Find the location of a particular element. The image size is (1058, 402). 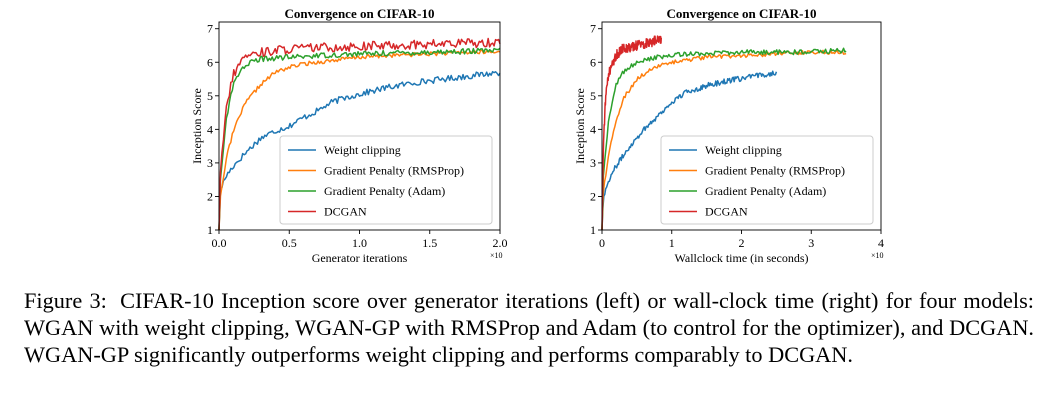

right-x-tick-label: 4 is located at coordinates (881, 243).